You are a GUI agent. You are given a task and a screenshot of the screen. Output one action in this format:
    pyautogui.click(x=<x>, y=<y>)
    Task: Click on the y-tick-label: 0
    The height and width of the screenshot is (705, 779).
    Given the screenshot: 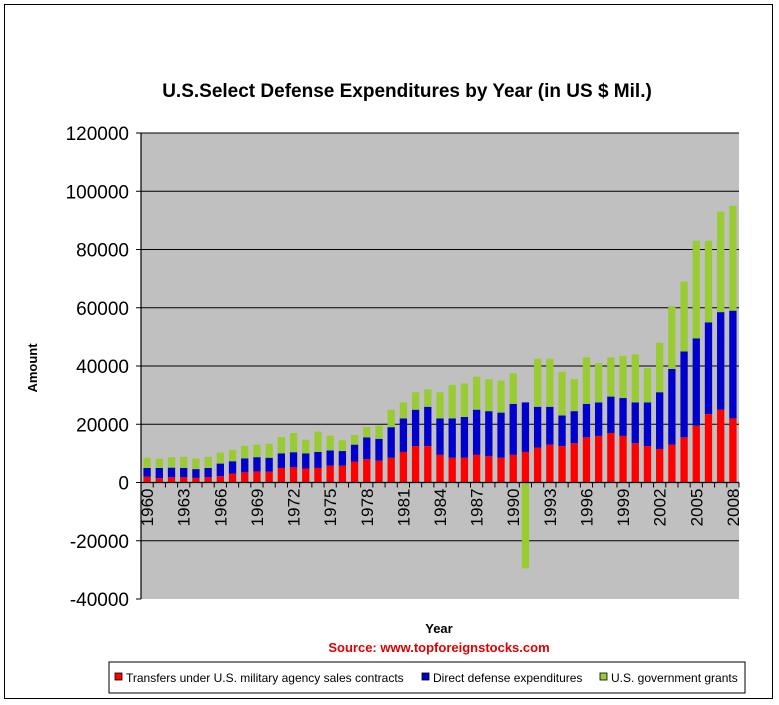 What is the action you would take?
    pyautogui.click(x=123, y=484)
    